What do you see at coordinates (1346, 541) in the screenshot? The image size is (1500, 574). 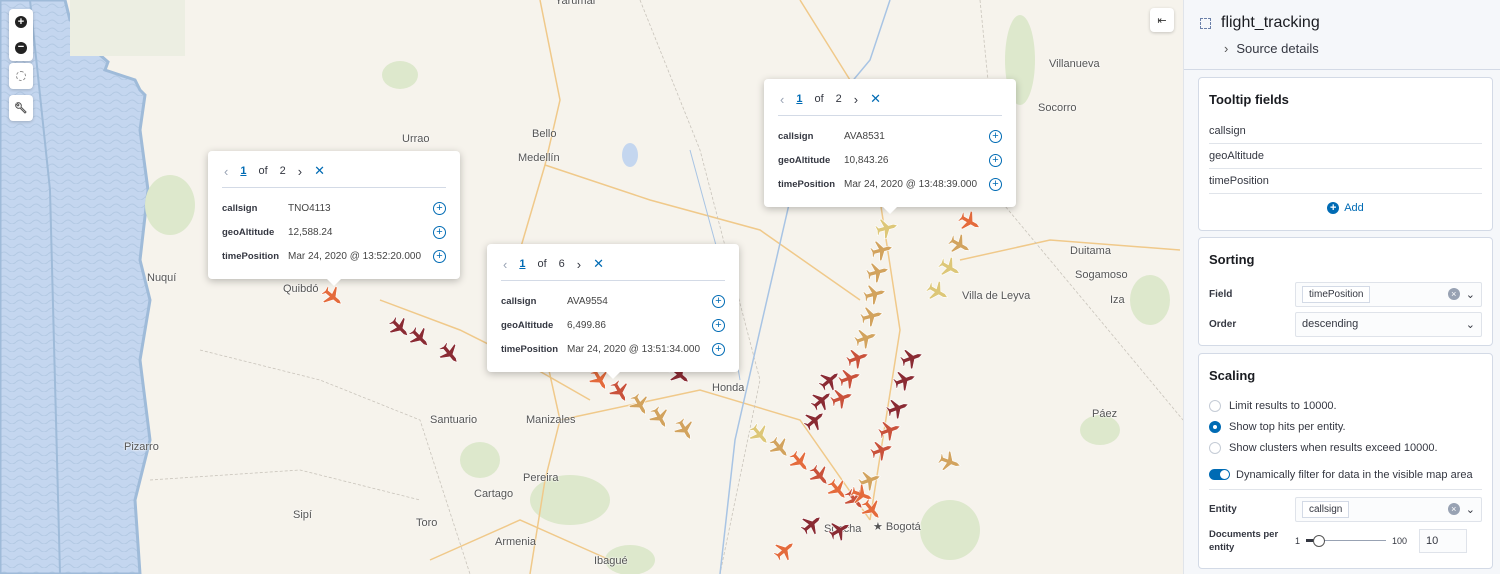 I see `documents-slider` at bounding box center [1346, 541].